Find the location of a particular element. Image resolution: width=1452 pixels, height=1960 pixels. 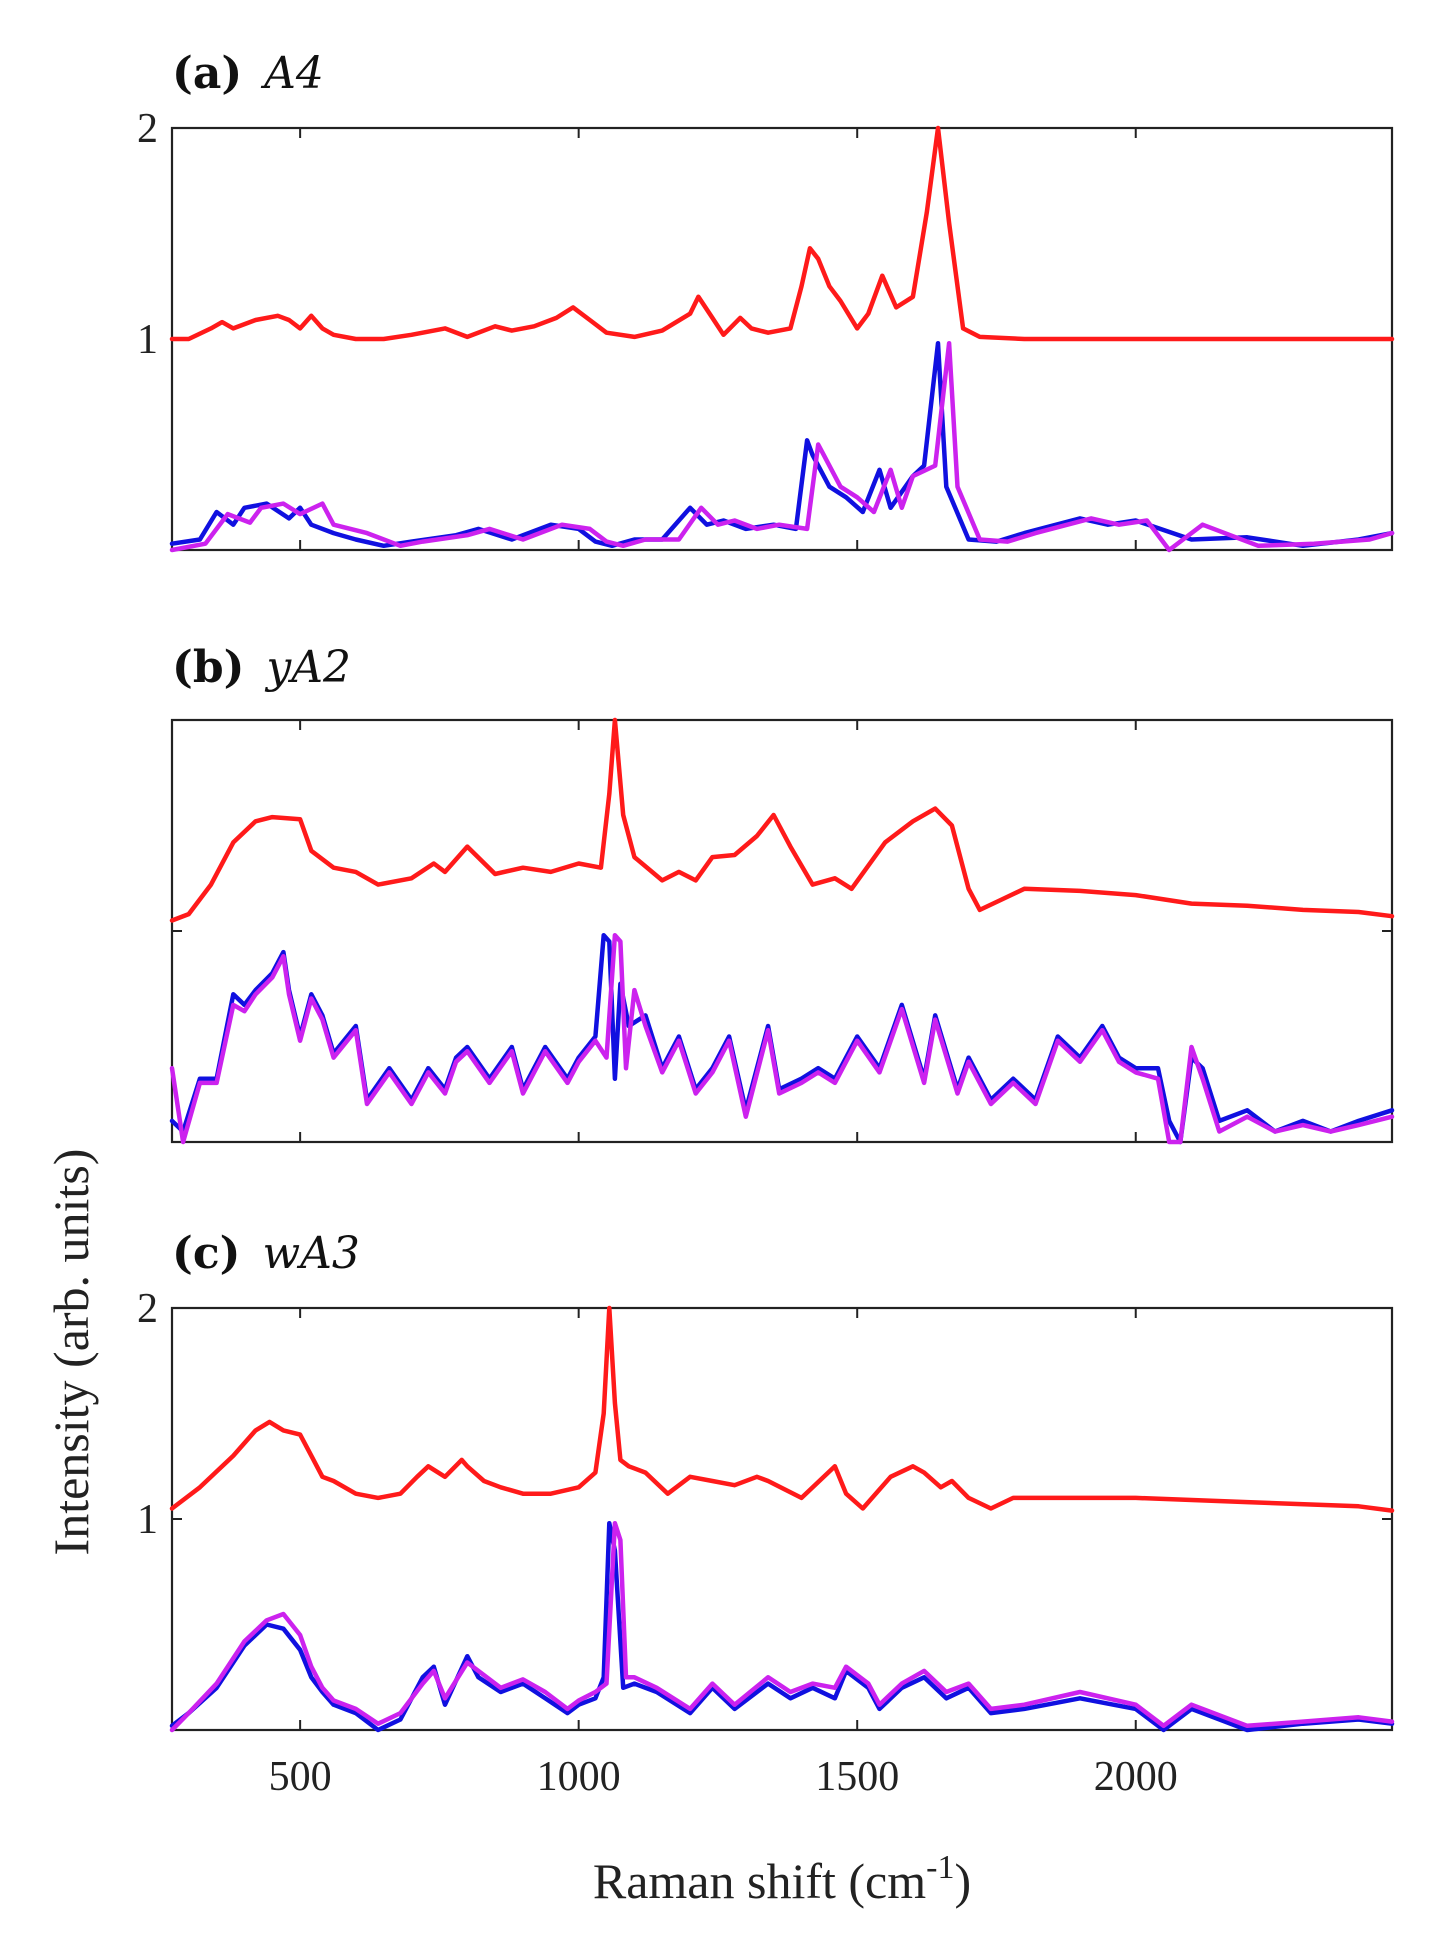

panel-c-series-lower-1-line is located at coordinates (782, 1626).